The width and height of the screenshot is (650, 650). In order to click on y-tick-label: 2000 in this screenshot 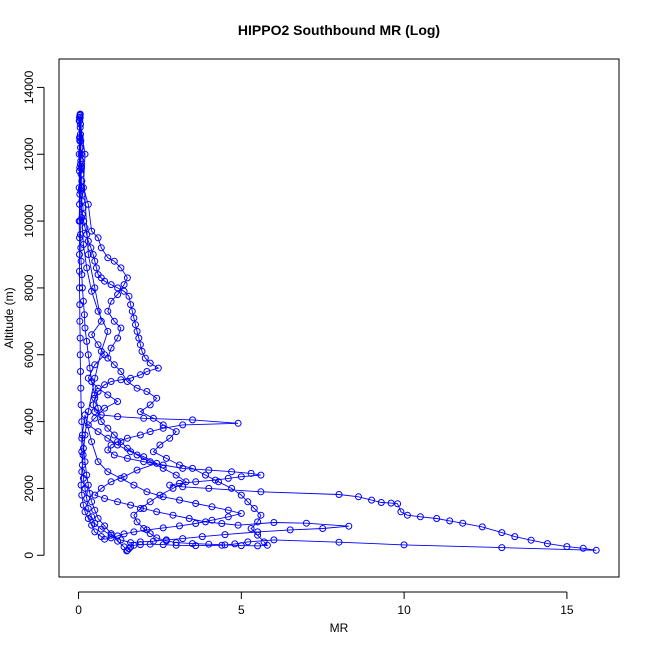, I will do `click(29, 488)`.